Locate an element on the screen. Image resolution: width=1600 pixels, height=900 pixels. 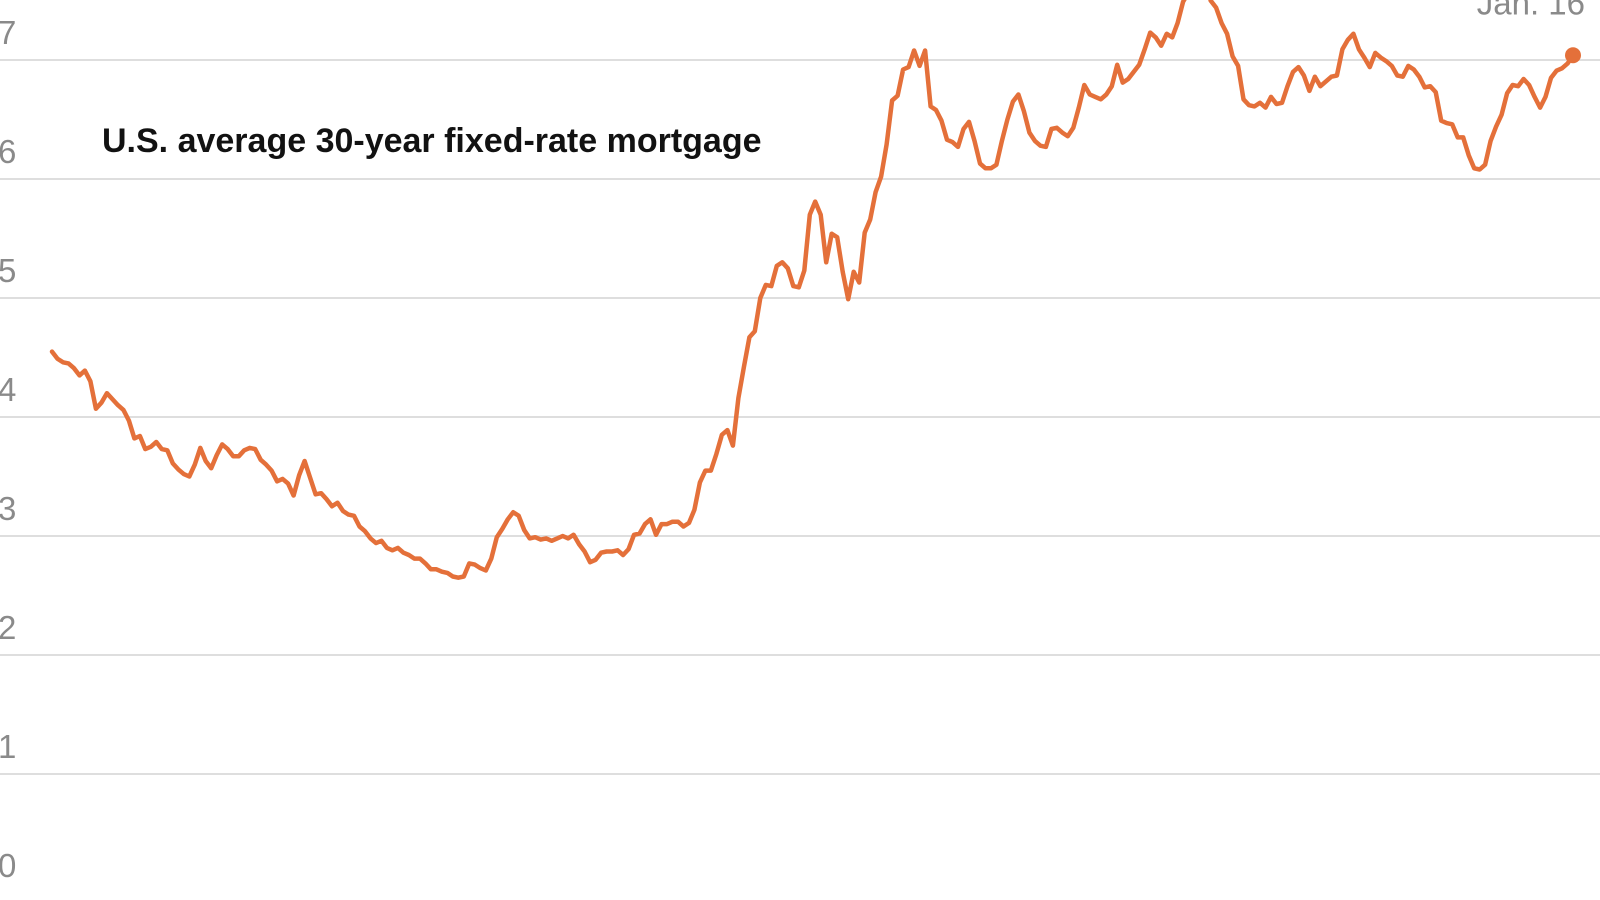
end-date-label: Jan. 16 is located at coordinates (1531, 10).